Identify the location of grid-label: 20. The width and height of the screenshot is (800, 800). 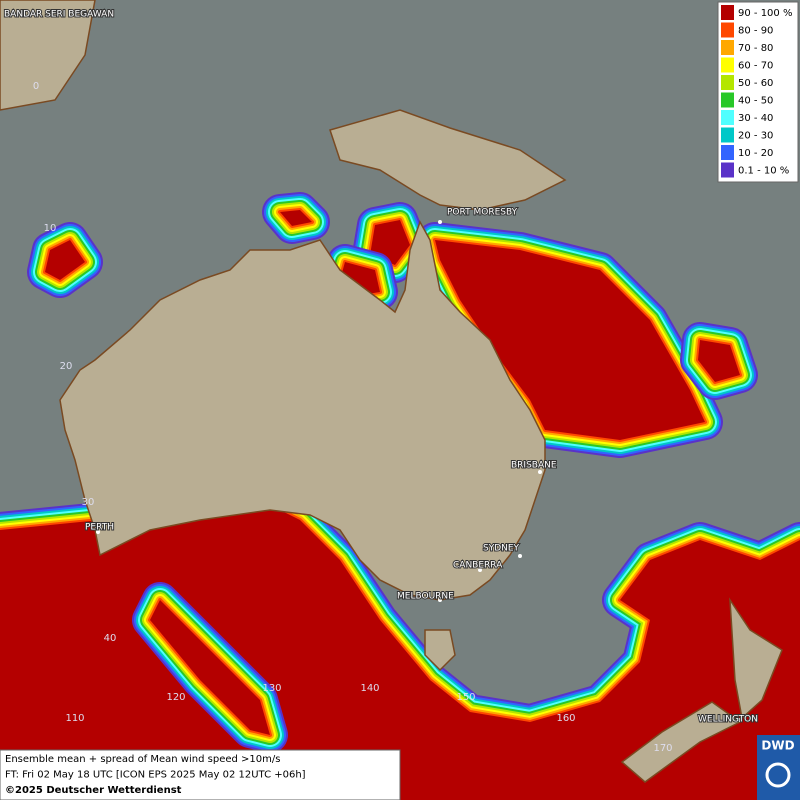
(66, 366).